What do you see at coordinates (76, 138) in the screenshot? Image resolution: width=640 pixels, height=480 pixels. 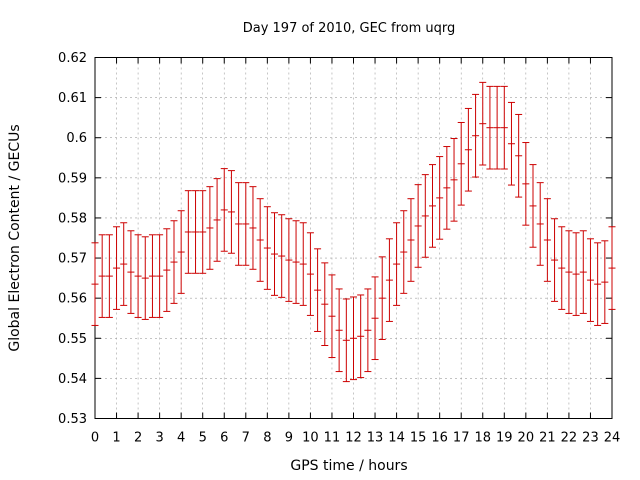 I see `y-tick-label: 0.6` at bounding box center [76, 138].